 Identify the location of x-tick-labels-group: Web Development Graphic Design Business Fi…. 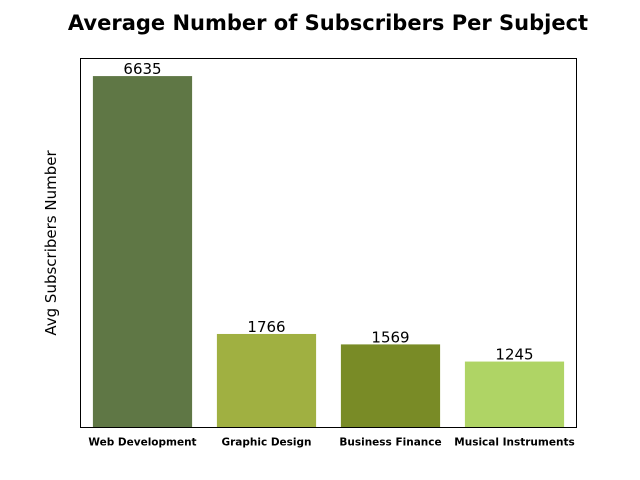
(331, 443).